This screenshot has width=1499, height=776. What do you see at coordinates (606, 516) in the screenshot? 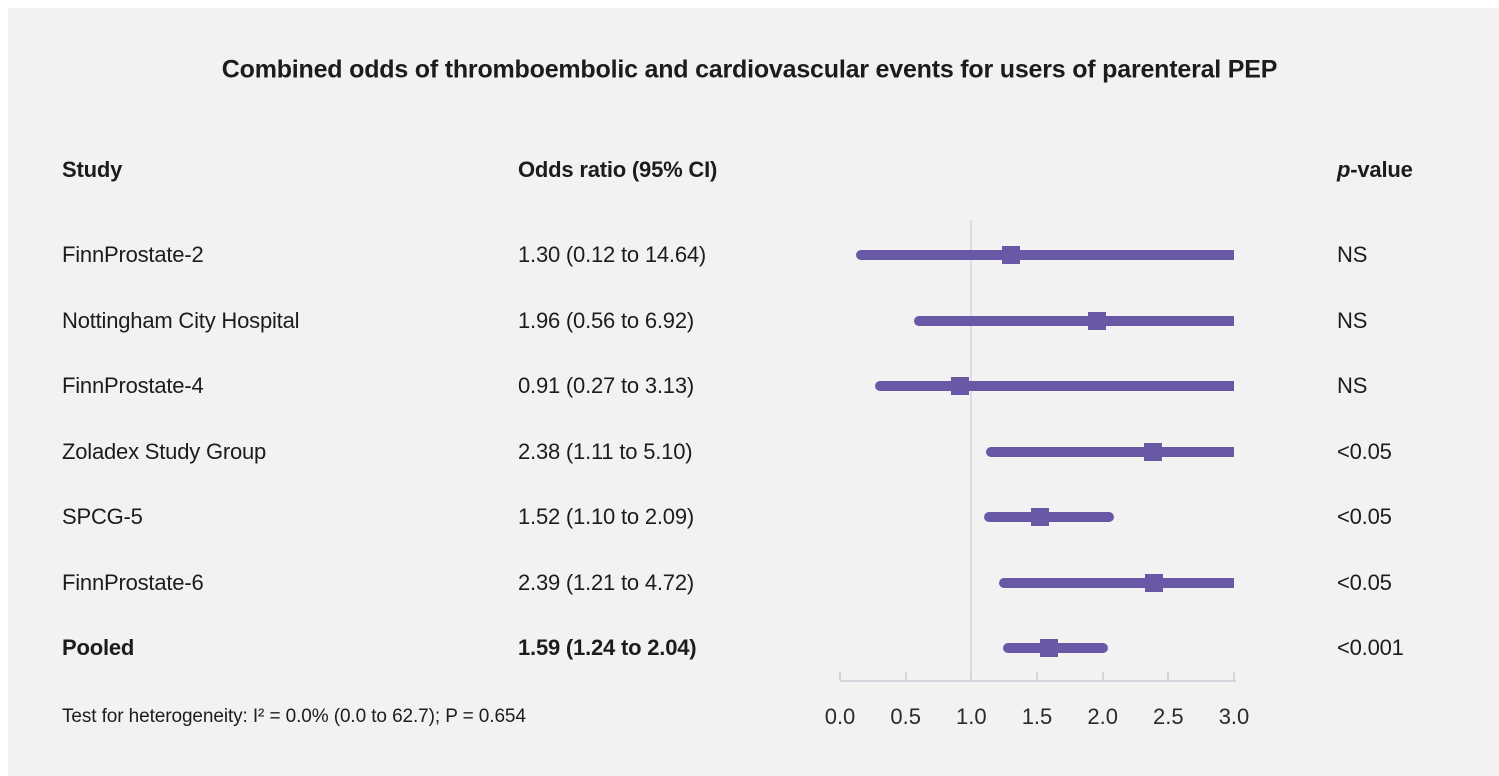
I see `odds-ratio-ci-value: 1.52 (1.10 to 2.09)` at bounding box center [606, 516].